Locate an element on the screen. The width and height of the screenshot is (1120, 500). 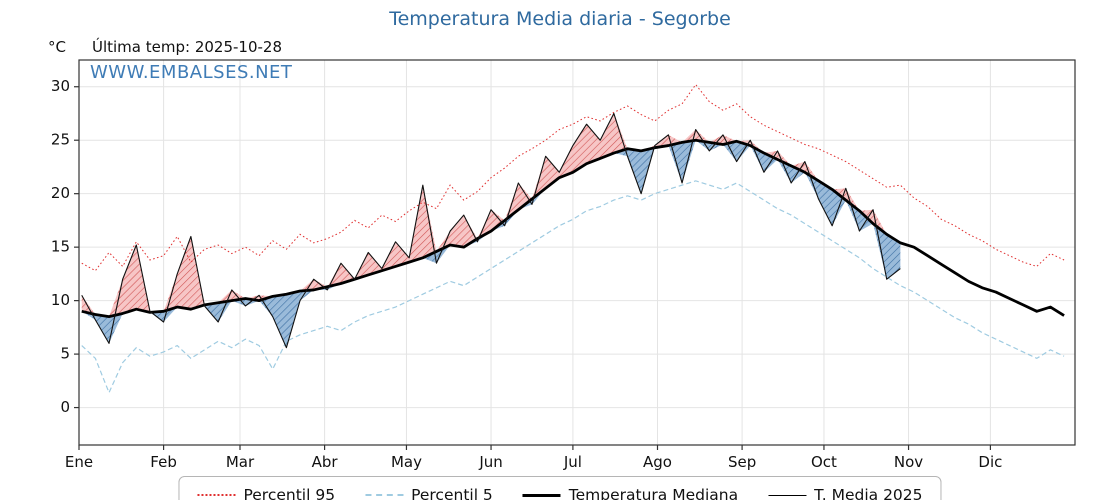
svg-text: 5 is located at coordinates (65, 354).